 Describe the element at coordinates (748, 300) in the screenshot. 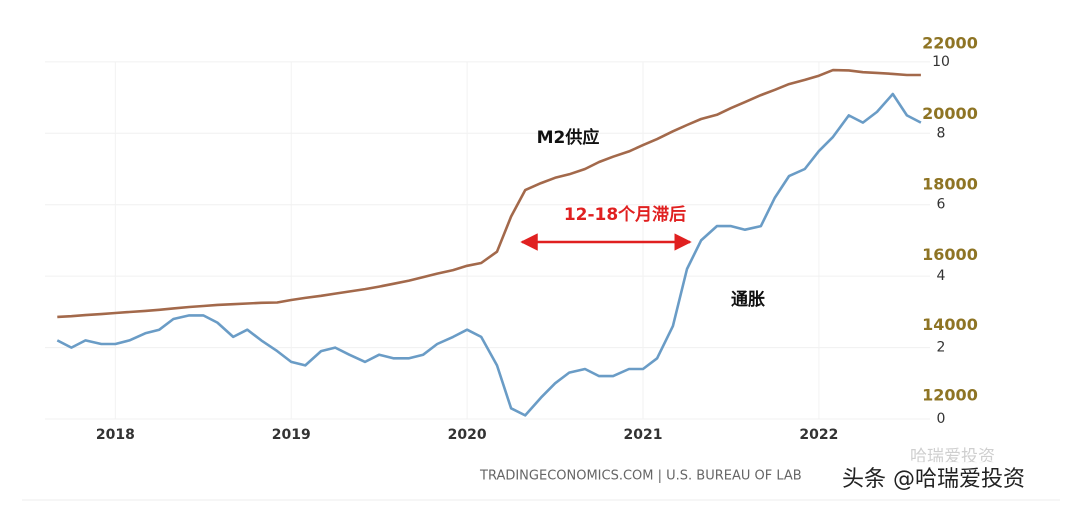

I see `series-label: 通胀` at that location.